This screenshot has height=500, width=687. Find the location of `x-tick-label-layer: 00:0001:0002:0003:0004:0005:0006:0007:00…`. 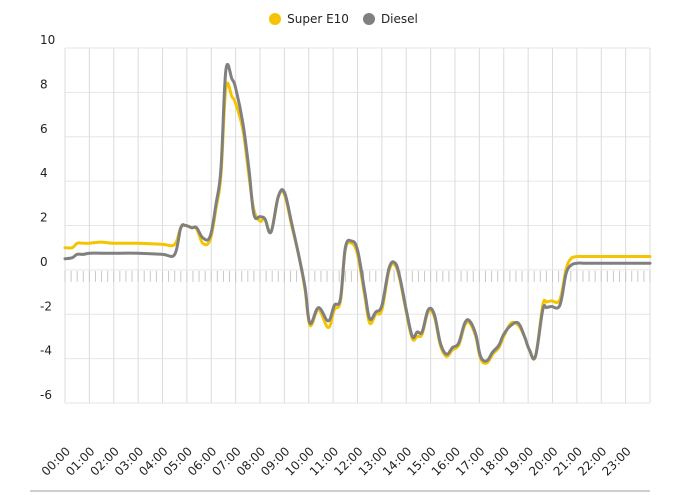

x-tick-label-layer: 00:0001:0002:0003:0004:0005:0006:0007:00… is located at coordinates (336, 461).